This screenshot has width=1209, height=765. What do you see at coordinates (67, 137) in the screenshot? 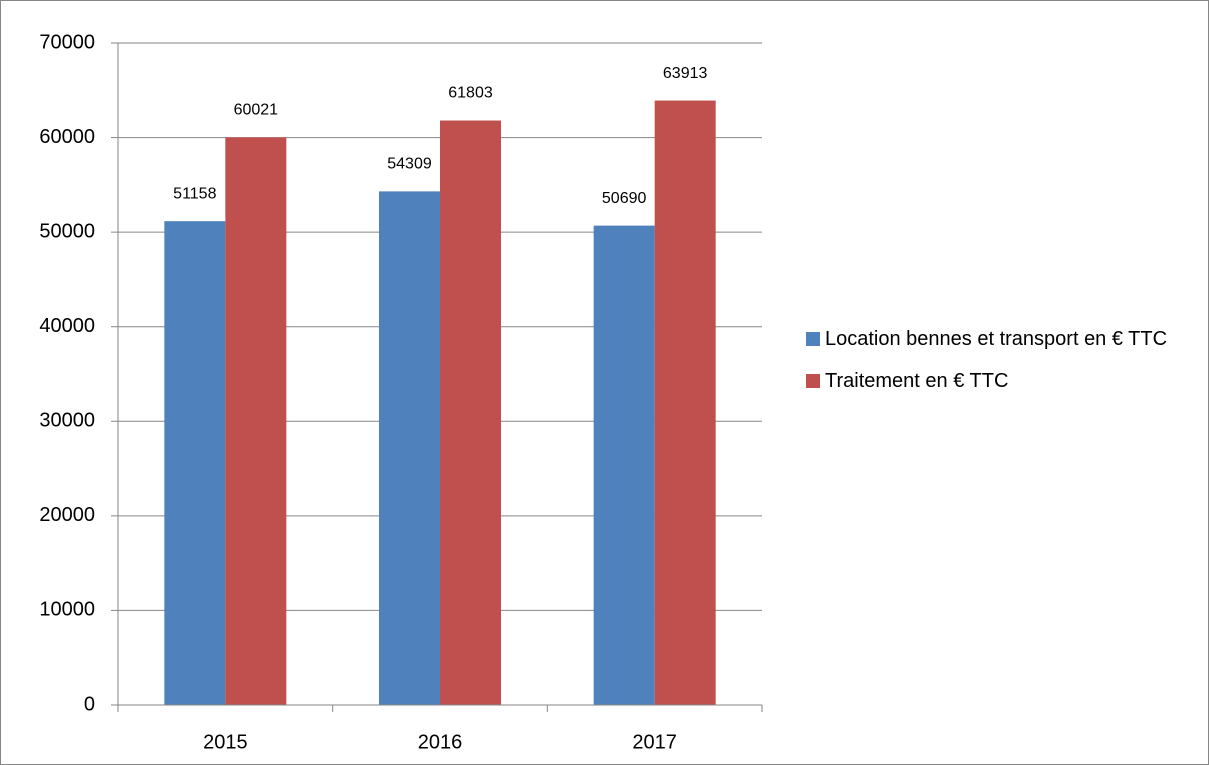
I see `y-tick-label: 60000` at bounding box center [67, 137].